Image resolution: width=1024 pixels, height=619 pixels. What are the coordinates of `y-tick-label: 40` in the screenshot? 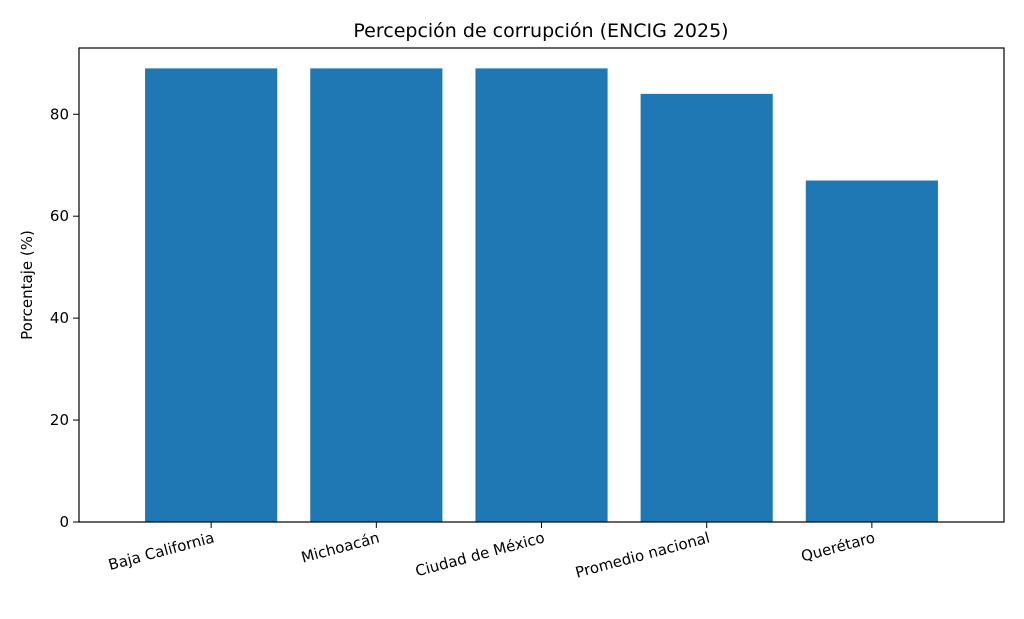 It's located at (59, 318).